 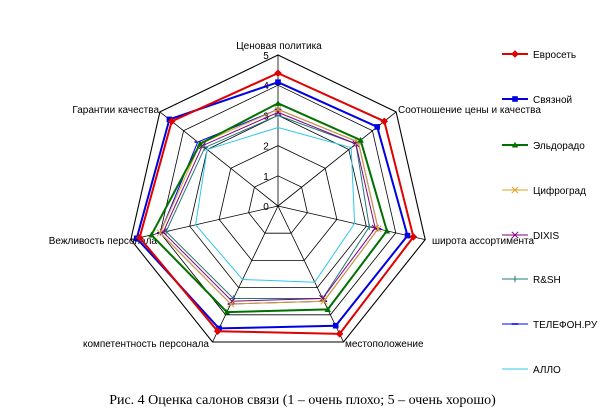 What do you see at coordinates (115, 110) in the screenshot?
I see `axis-label-6: Гарантии качества` at bounding box center [115, 110].